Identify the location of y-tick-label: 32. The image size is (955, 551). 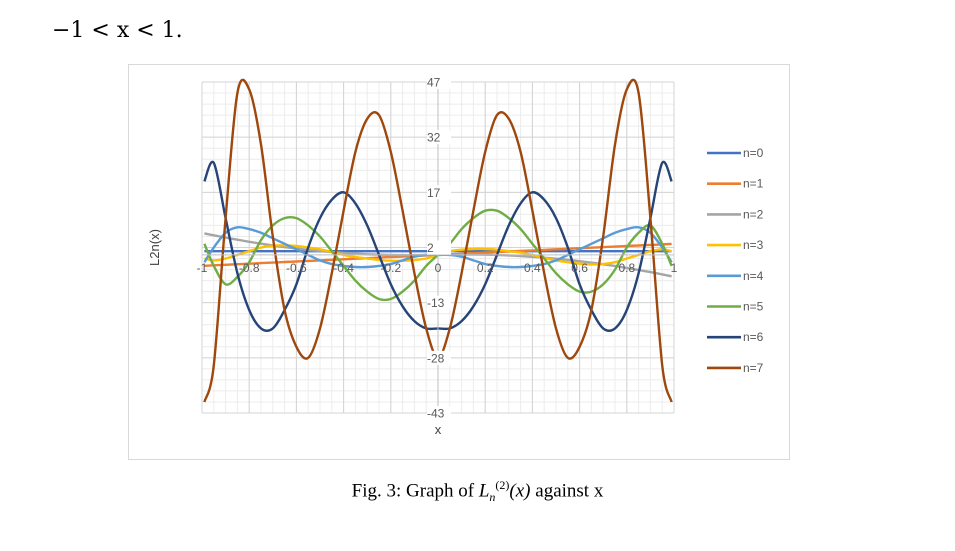
(434, 138).